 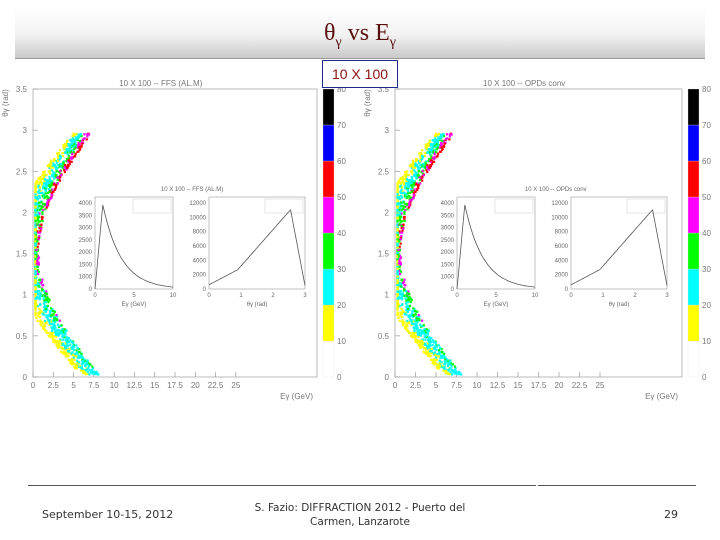 What do you see at coordinates (284, 206) in the screenshot?
I see `inset-angle-stat-box` at bounding box center [284, 206].